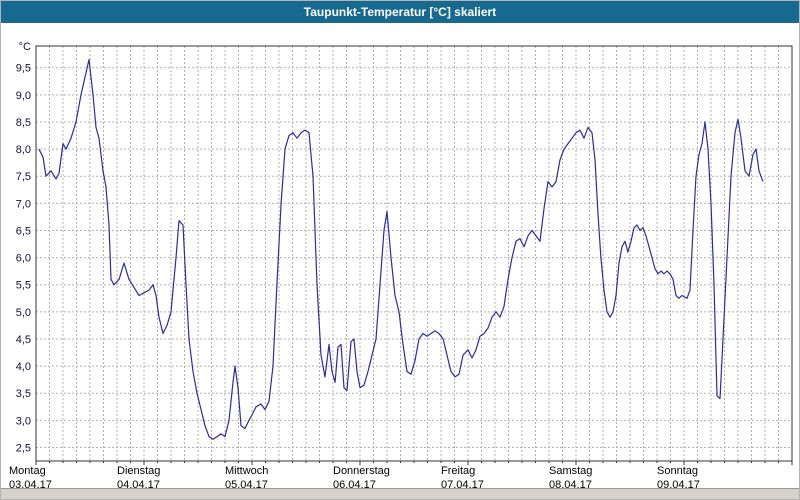 The height and width of the screenshot is (500, 800). I want to click on bottom-edge, so click(400, 493).